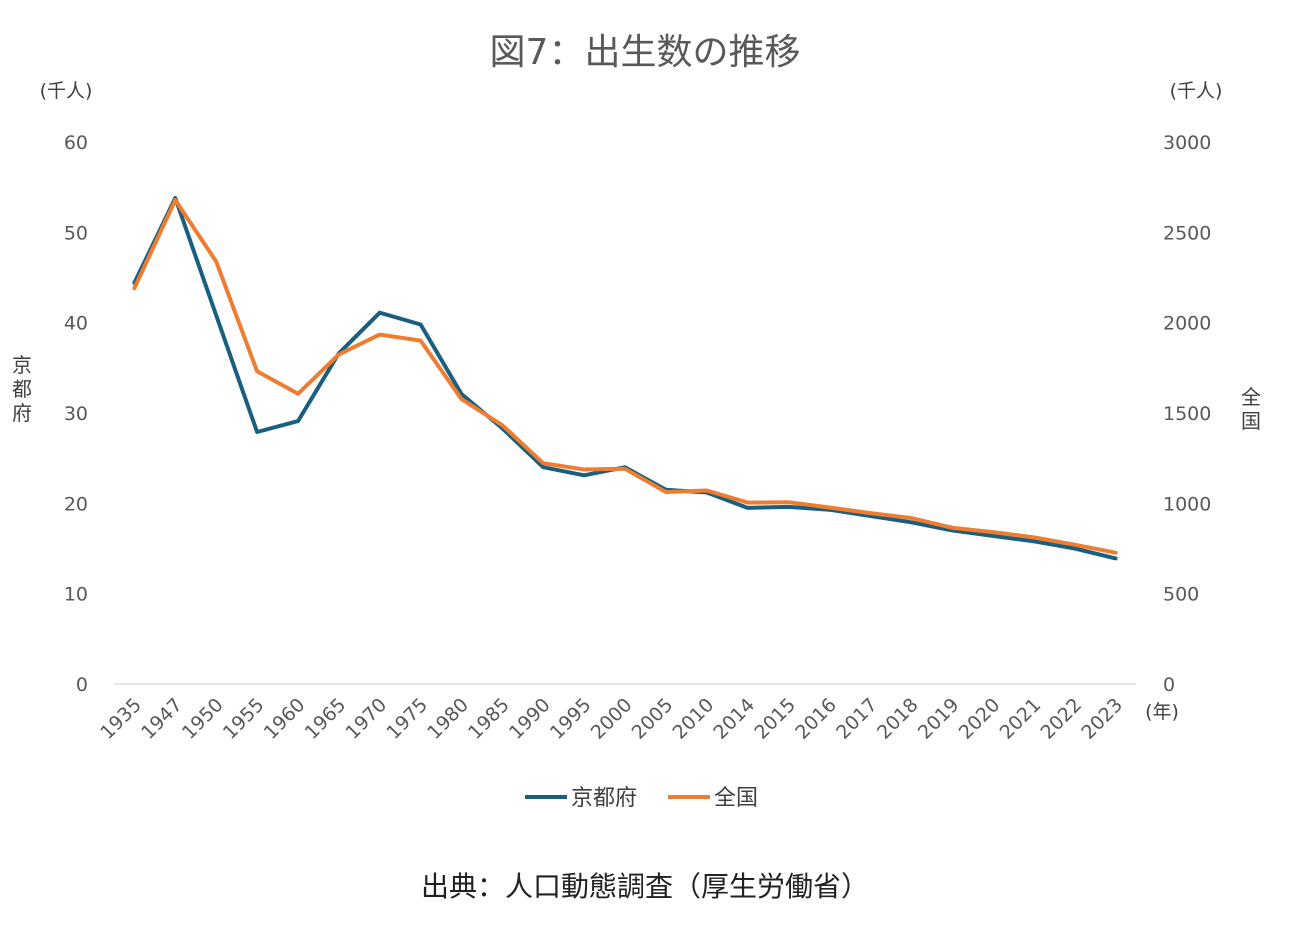  Describe the element at coordinates (816, 719) in the screenshot. I see `x-tick-label: 2016` at that location.